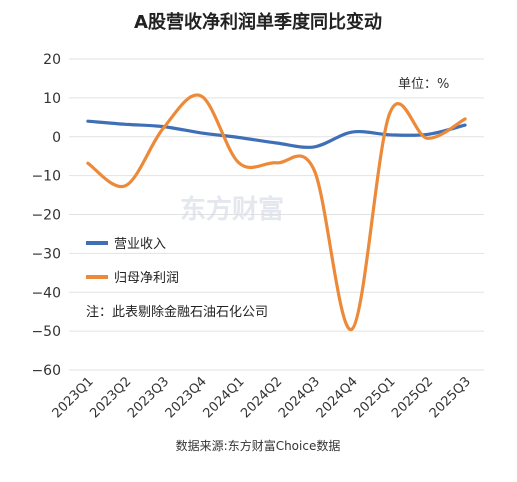 The image size is (517, 482). I want to click on chart-title: A股营收净利润单季度同比变动, so click(258, 22).